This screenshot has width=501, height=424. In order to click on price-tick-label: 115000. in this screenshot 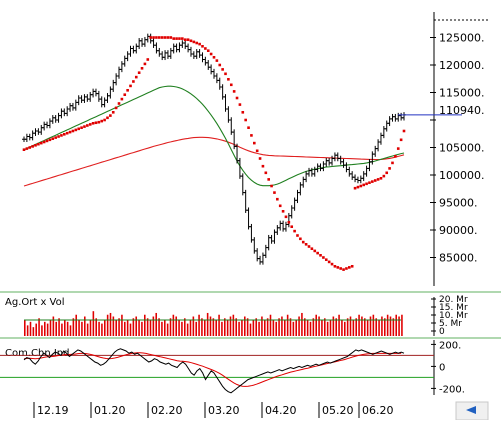, I will do `click(462, 93)`.